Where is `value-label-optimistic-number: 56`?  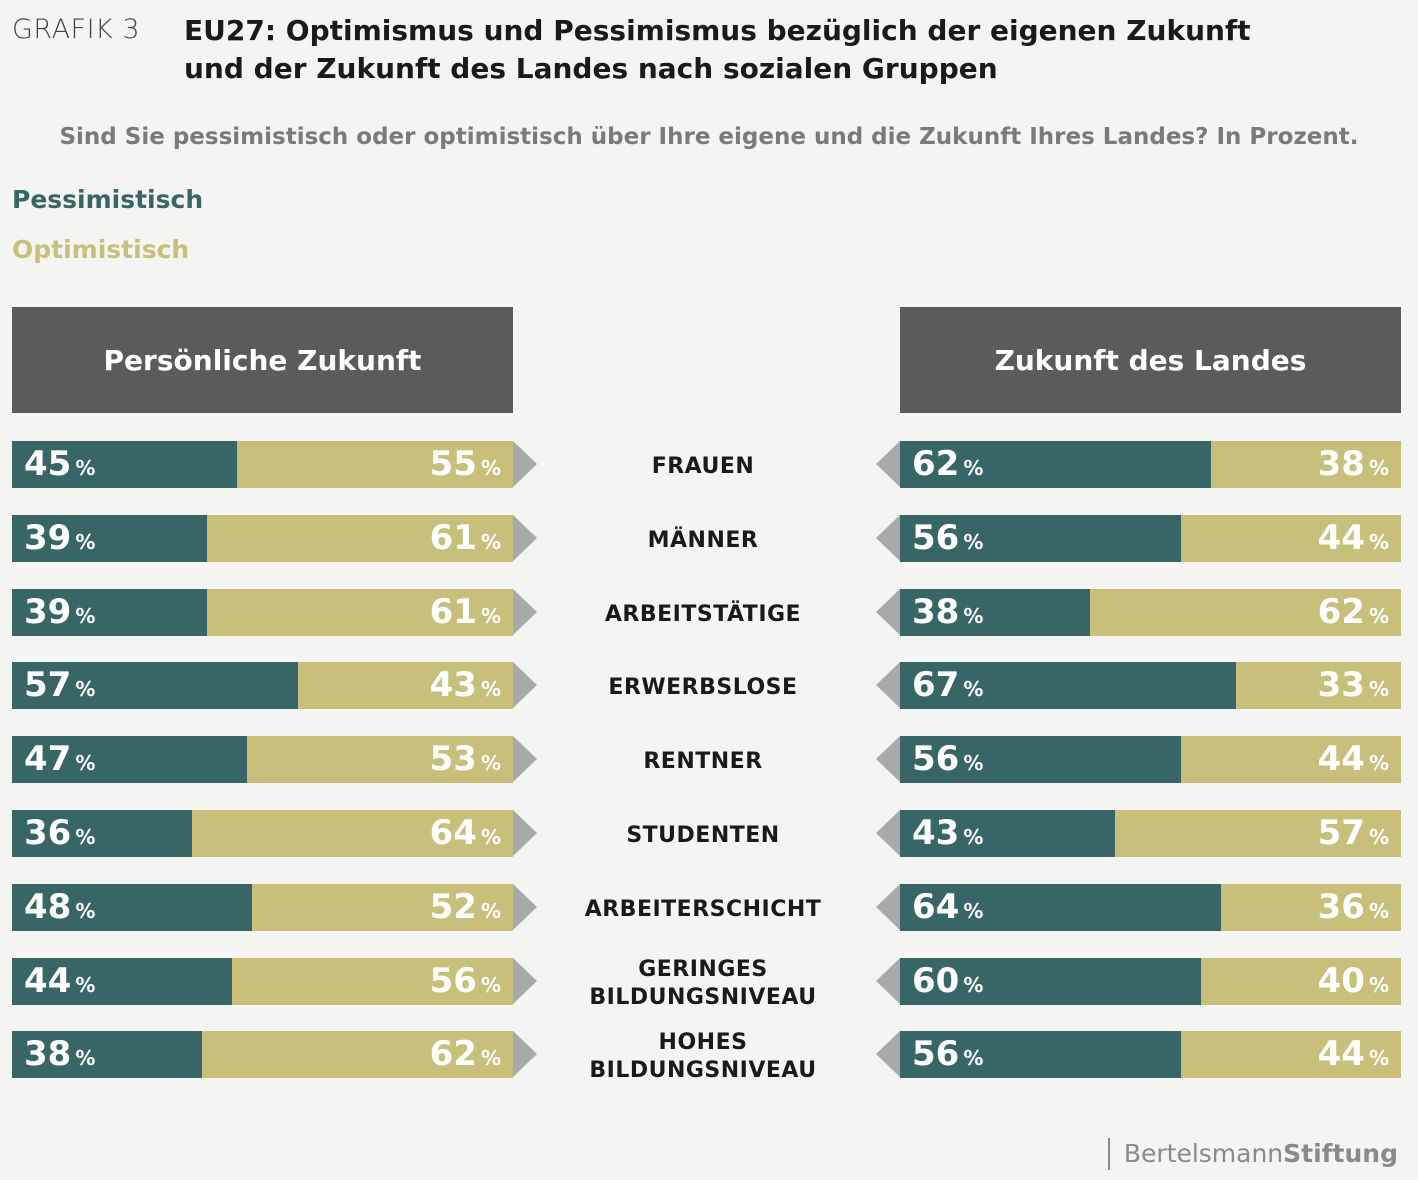
value-label-optimistic-number: 56 is located at coordinates (453, 981).